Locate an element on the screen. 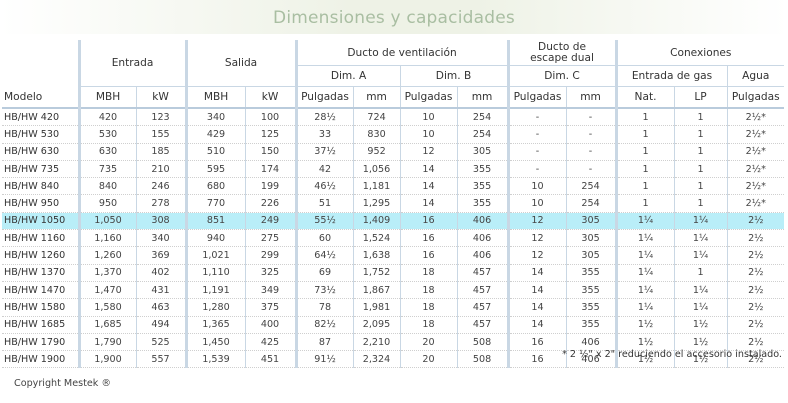 This screenshot has height=403, width=788. table-cell: 51 is located at coordinates (324, 203).